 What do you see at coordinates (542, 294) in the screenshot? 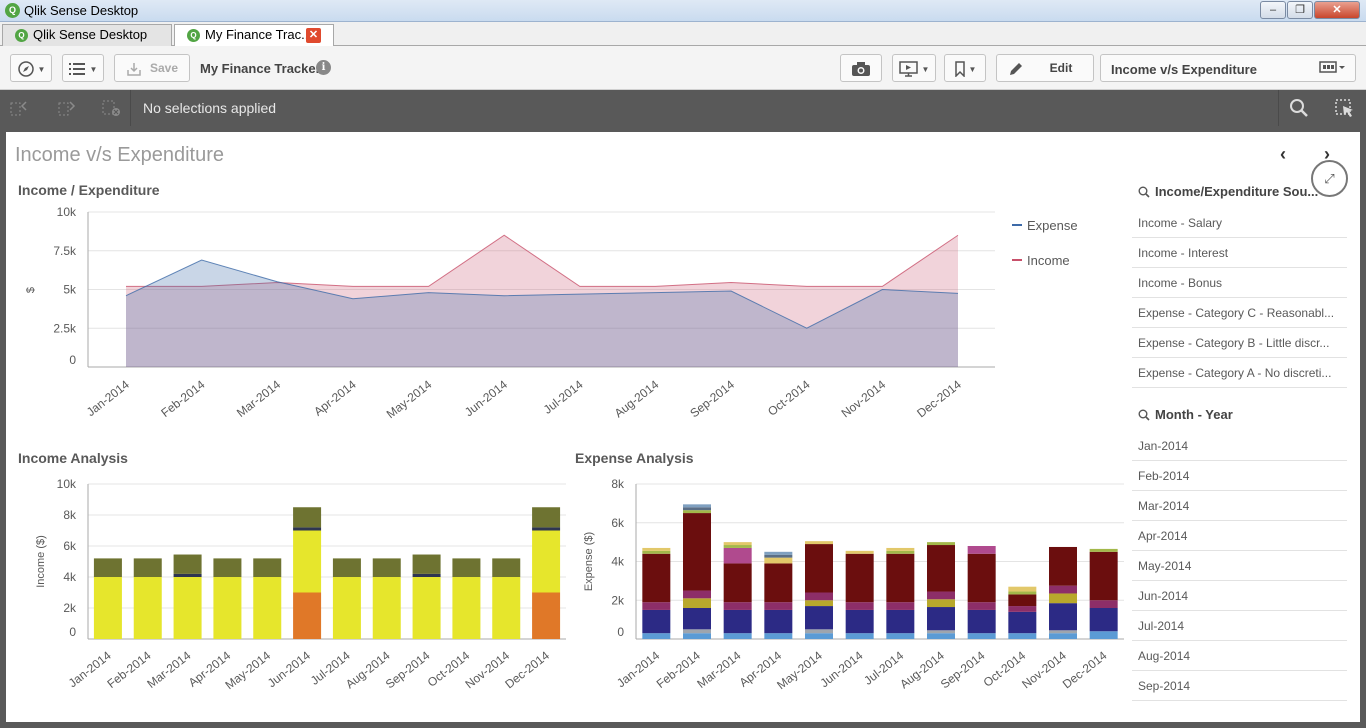
I see `line-expense` at bounding box center [542, 294].